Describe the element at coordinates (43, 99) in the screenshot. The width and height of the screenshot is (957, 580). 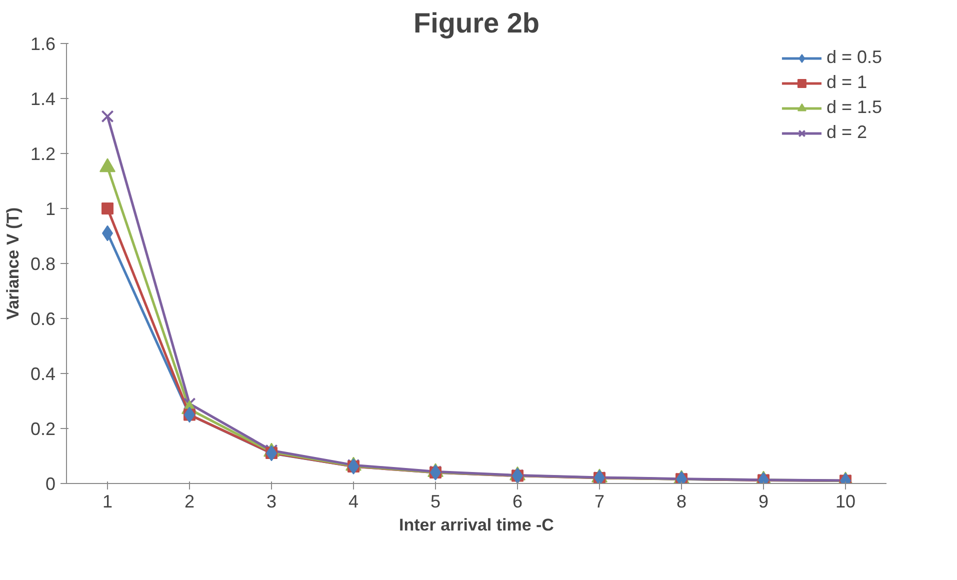
I see `y-tick-label: 1.4` at that location.